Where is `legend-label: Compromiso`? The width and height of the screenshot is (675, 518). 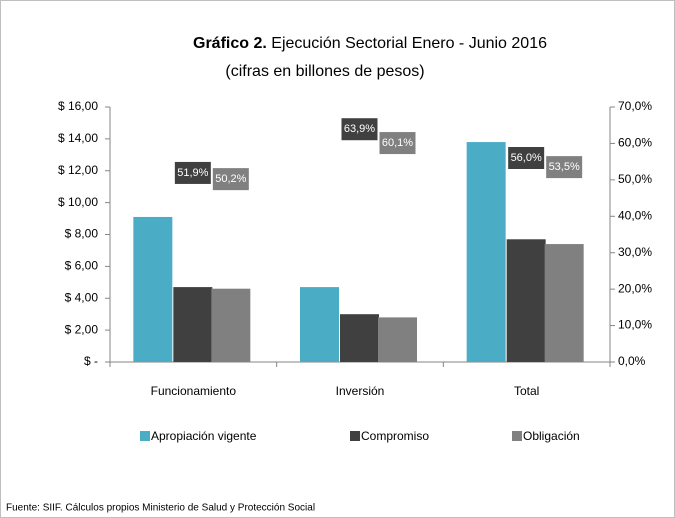
legend-label: Compromiso is located at coordinates (395, 436).